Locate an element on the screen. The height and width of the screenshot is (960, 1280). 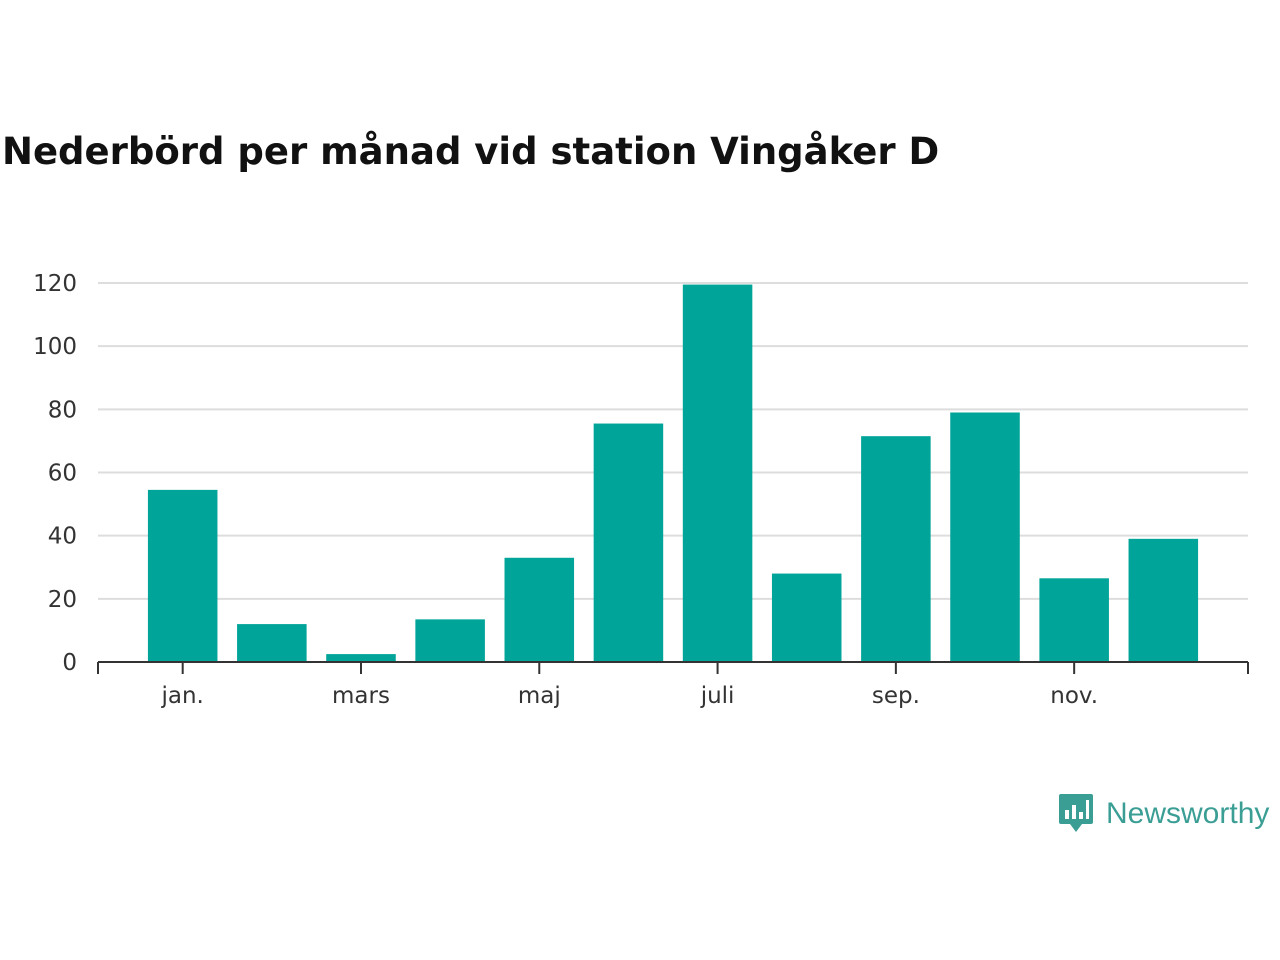
axes is located at coordinates (673, 667).